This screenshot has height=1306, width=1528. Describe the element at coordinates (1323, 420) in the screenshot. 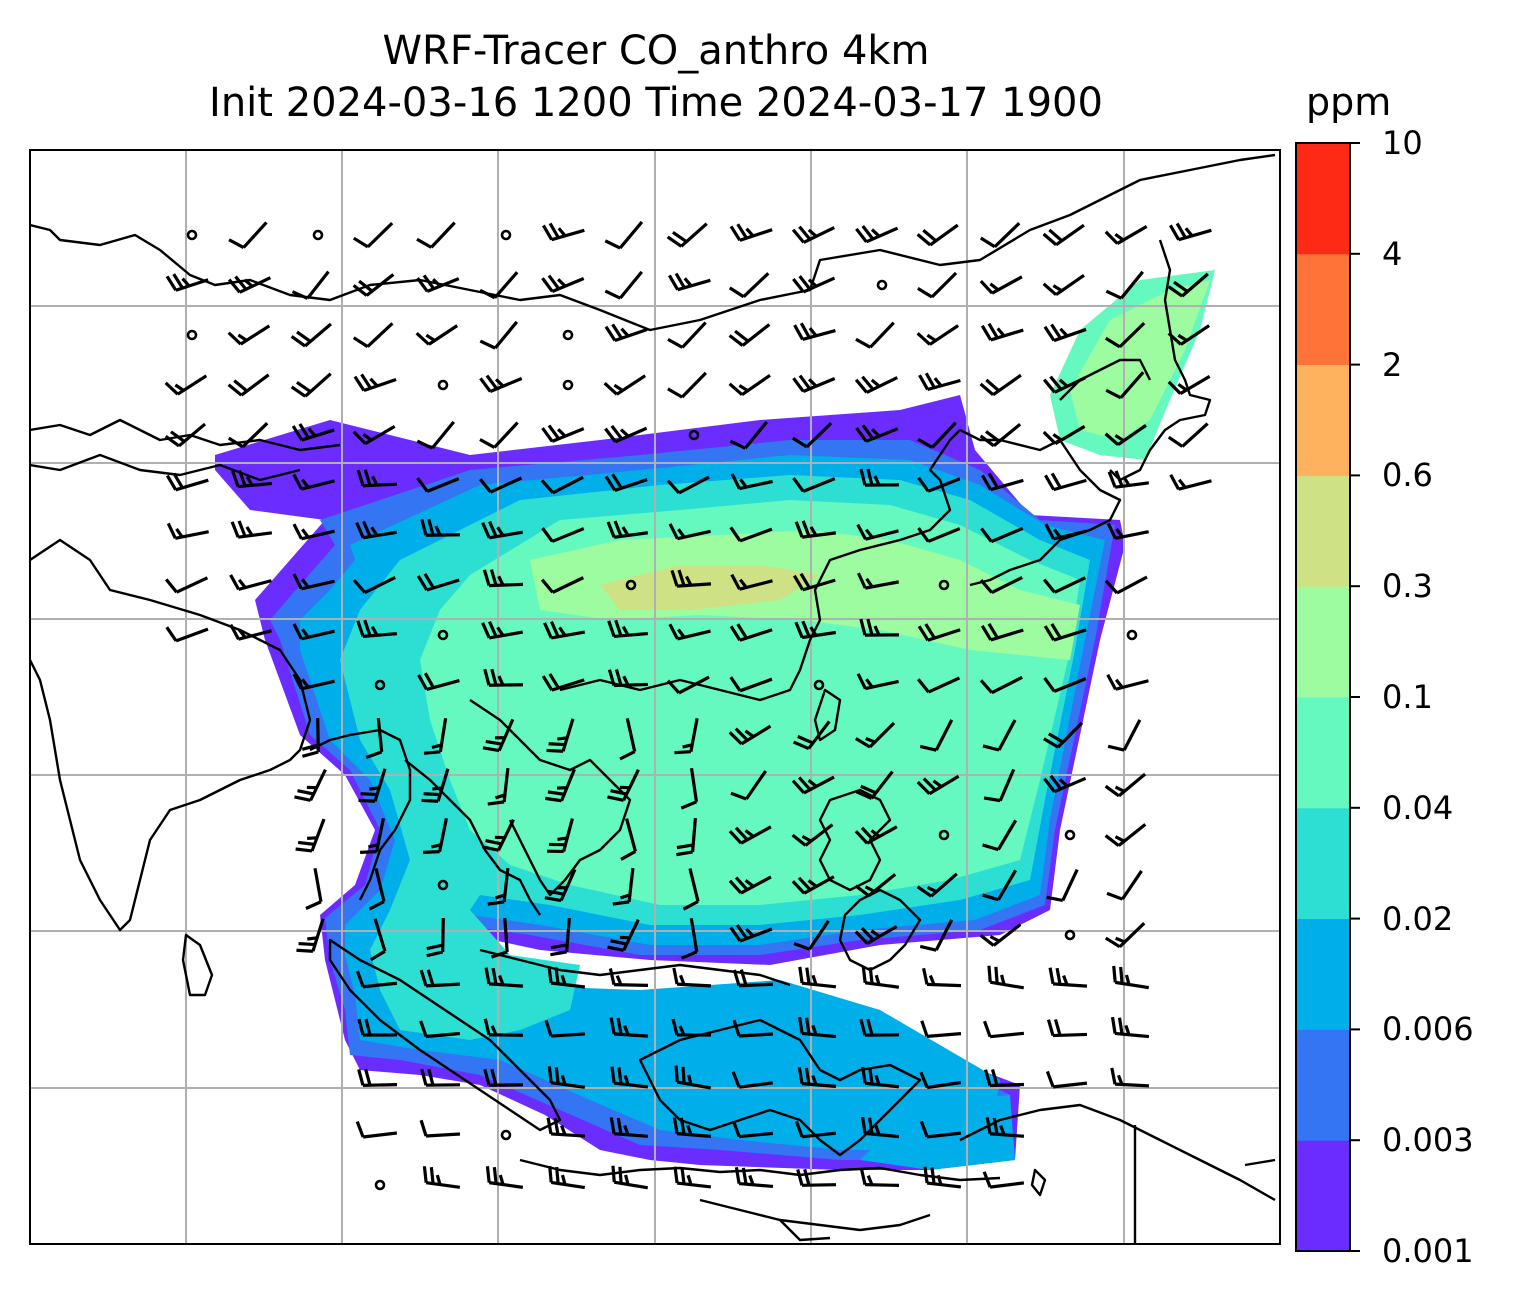

I see `colorbar-bin` at that location.